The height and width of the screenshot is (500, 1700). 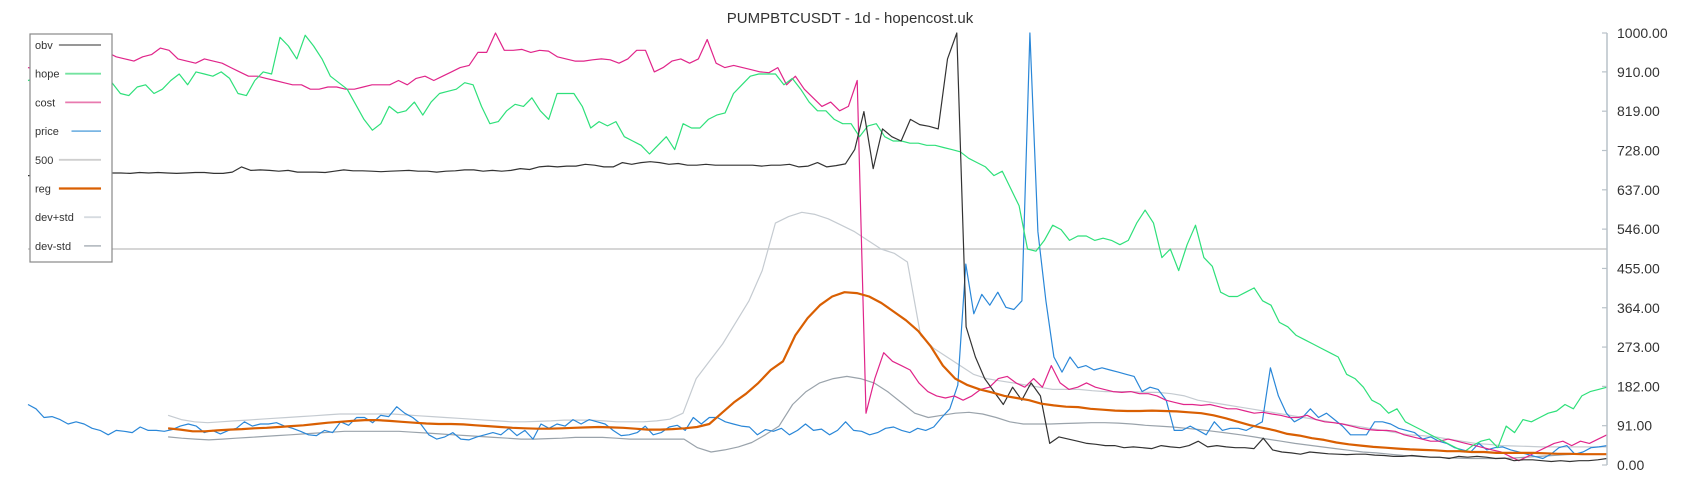 I want to click on series-dev-std-line, so click(x=887, y=417).